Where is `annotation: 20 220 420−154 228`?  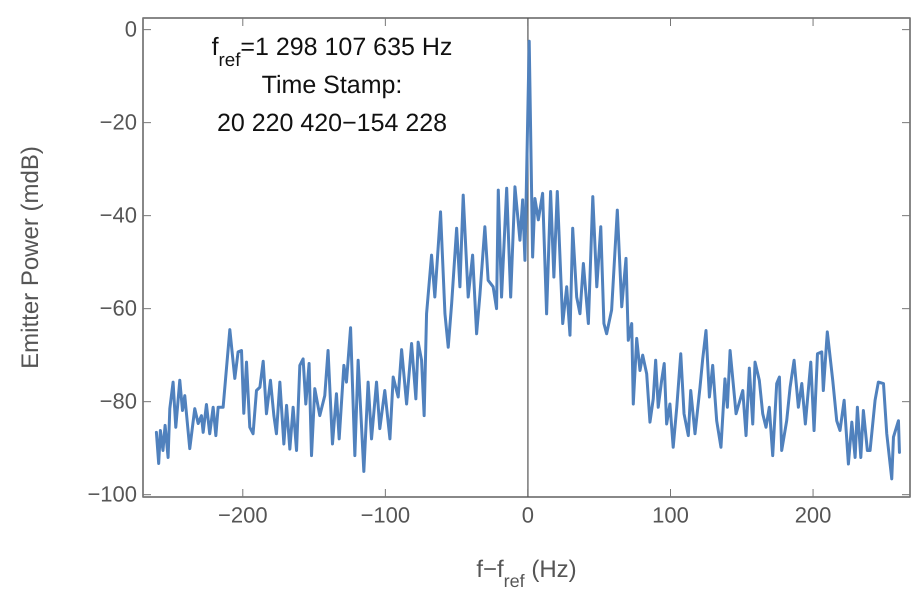
annotation: 20 220 420−154 228 is located at coordinates (332, 123).